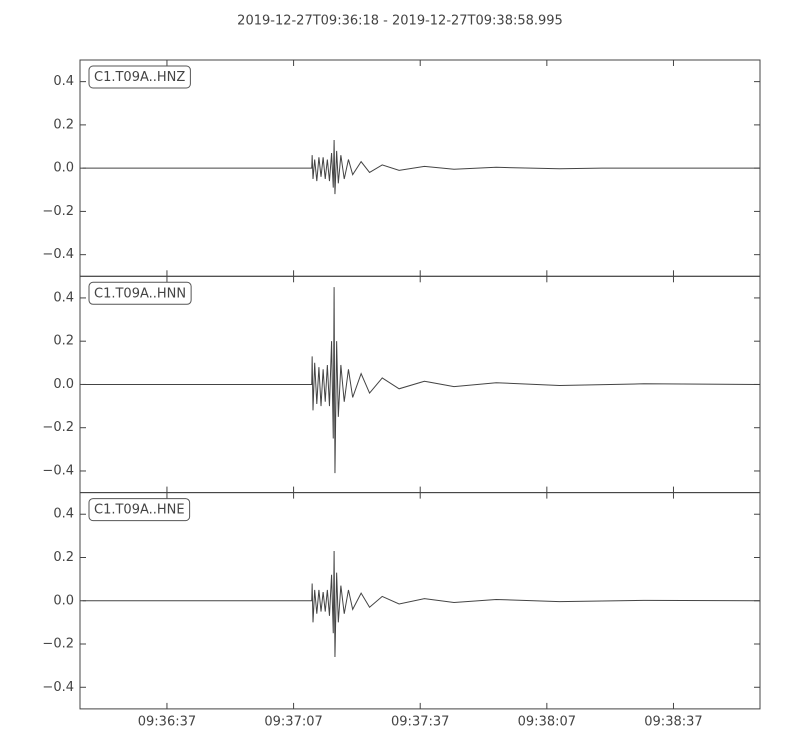  I want to click on trace-label: C1.T09A..HNN, so click(140, 293).